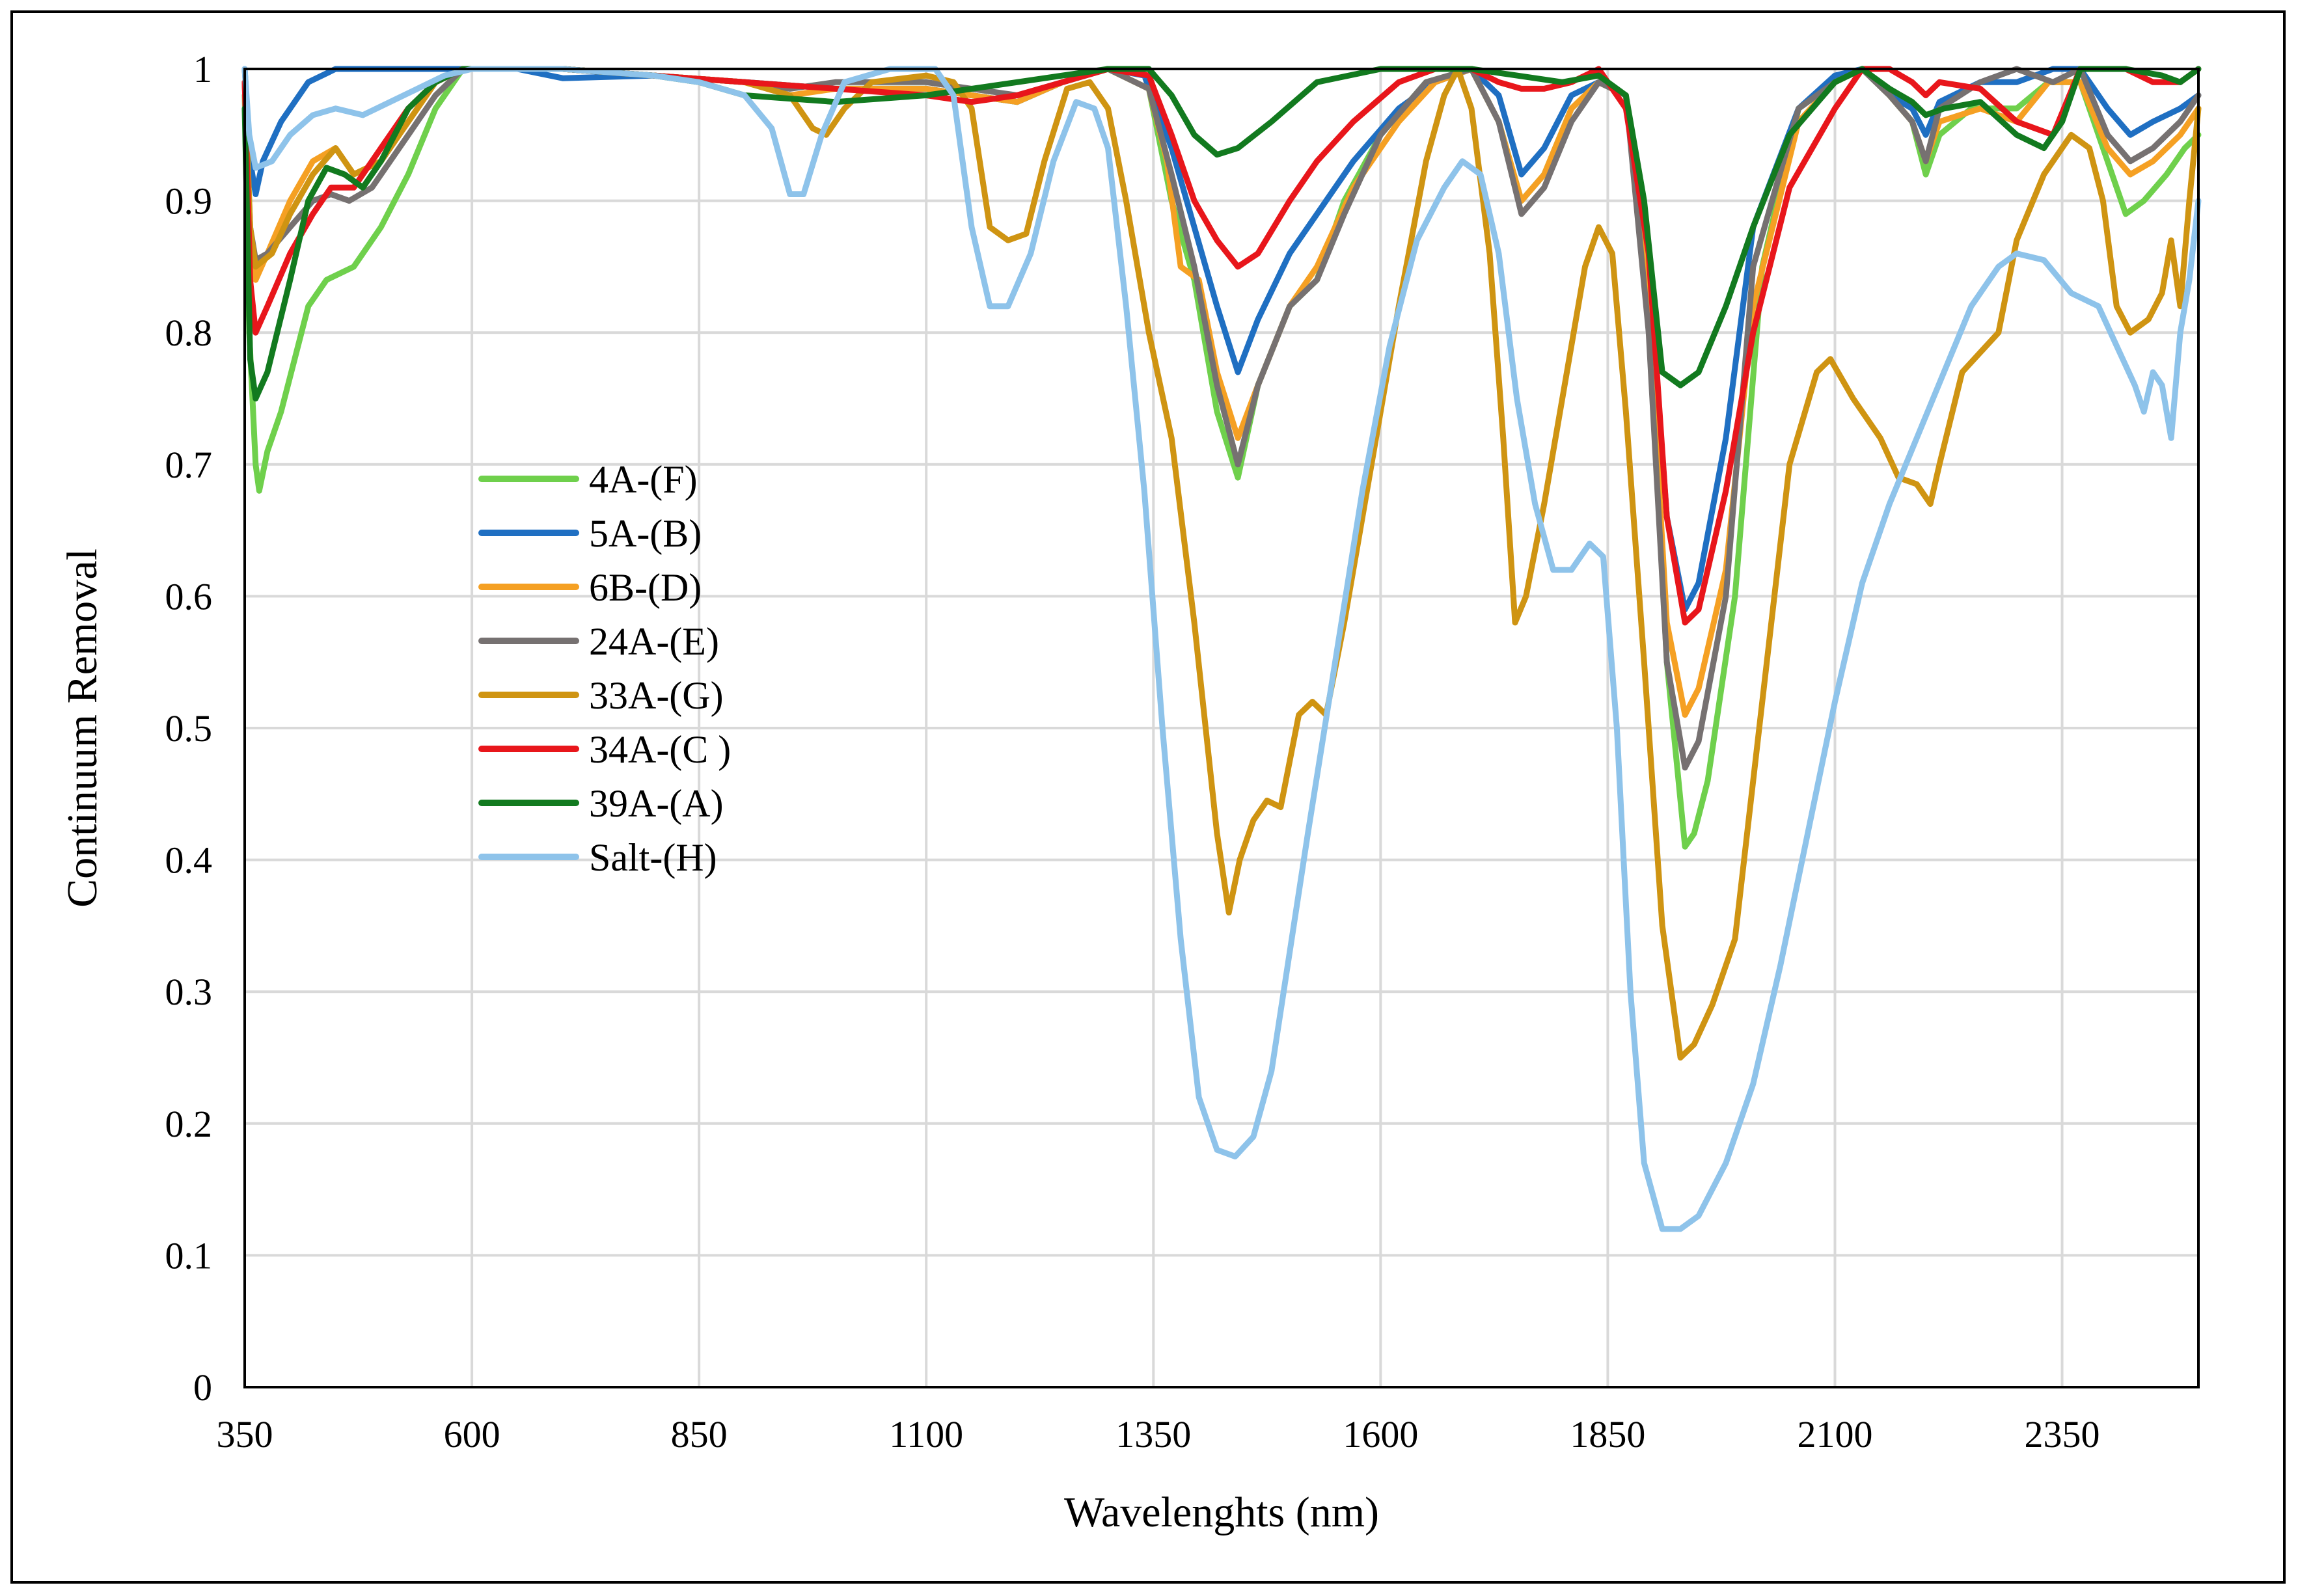  What do you see at coordinates (656, 803) in the screenshot?
I see `legend-label-6: 39A-(A)` at bounding box center [656, 803].